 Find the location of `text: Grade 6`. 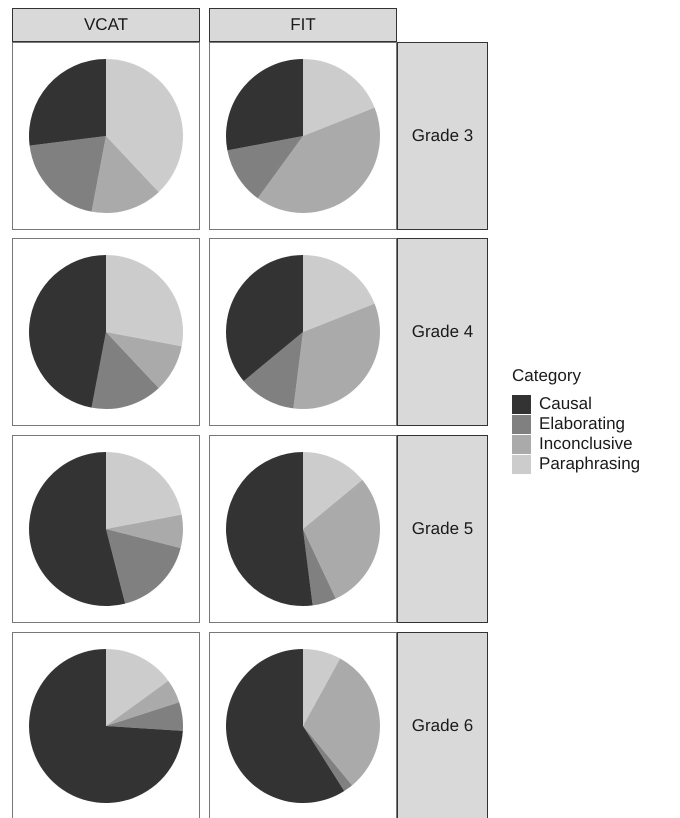

text: Grade 6 is located at coordinates (442, 725).